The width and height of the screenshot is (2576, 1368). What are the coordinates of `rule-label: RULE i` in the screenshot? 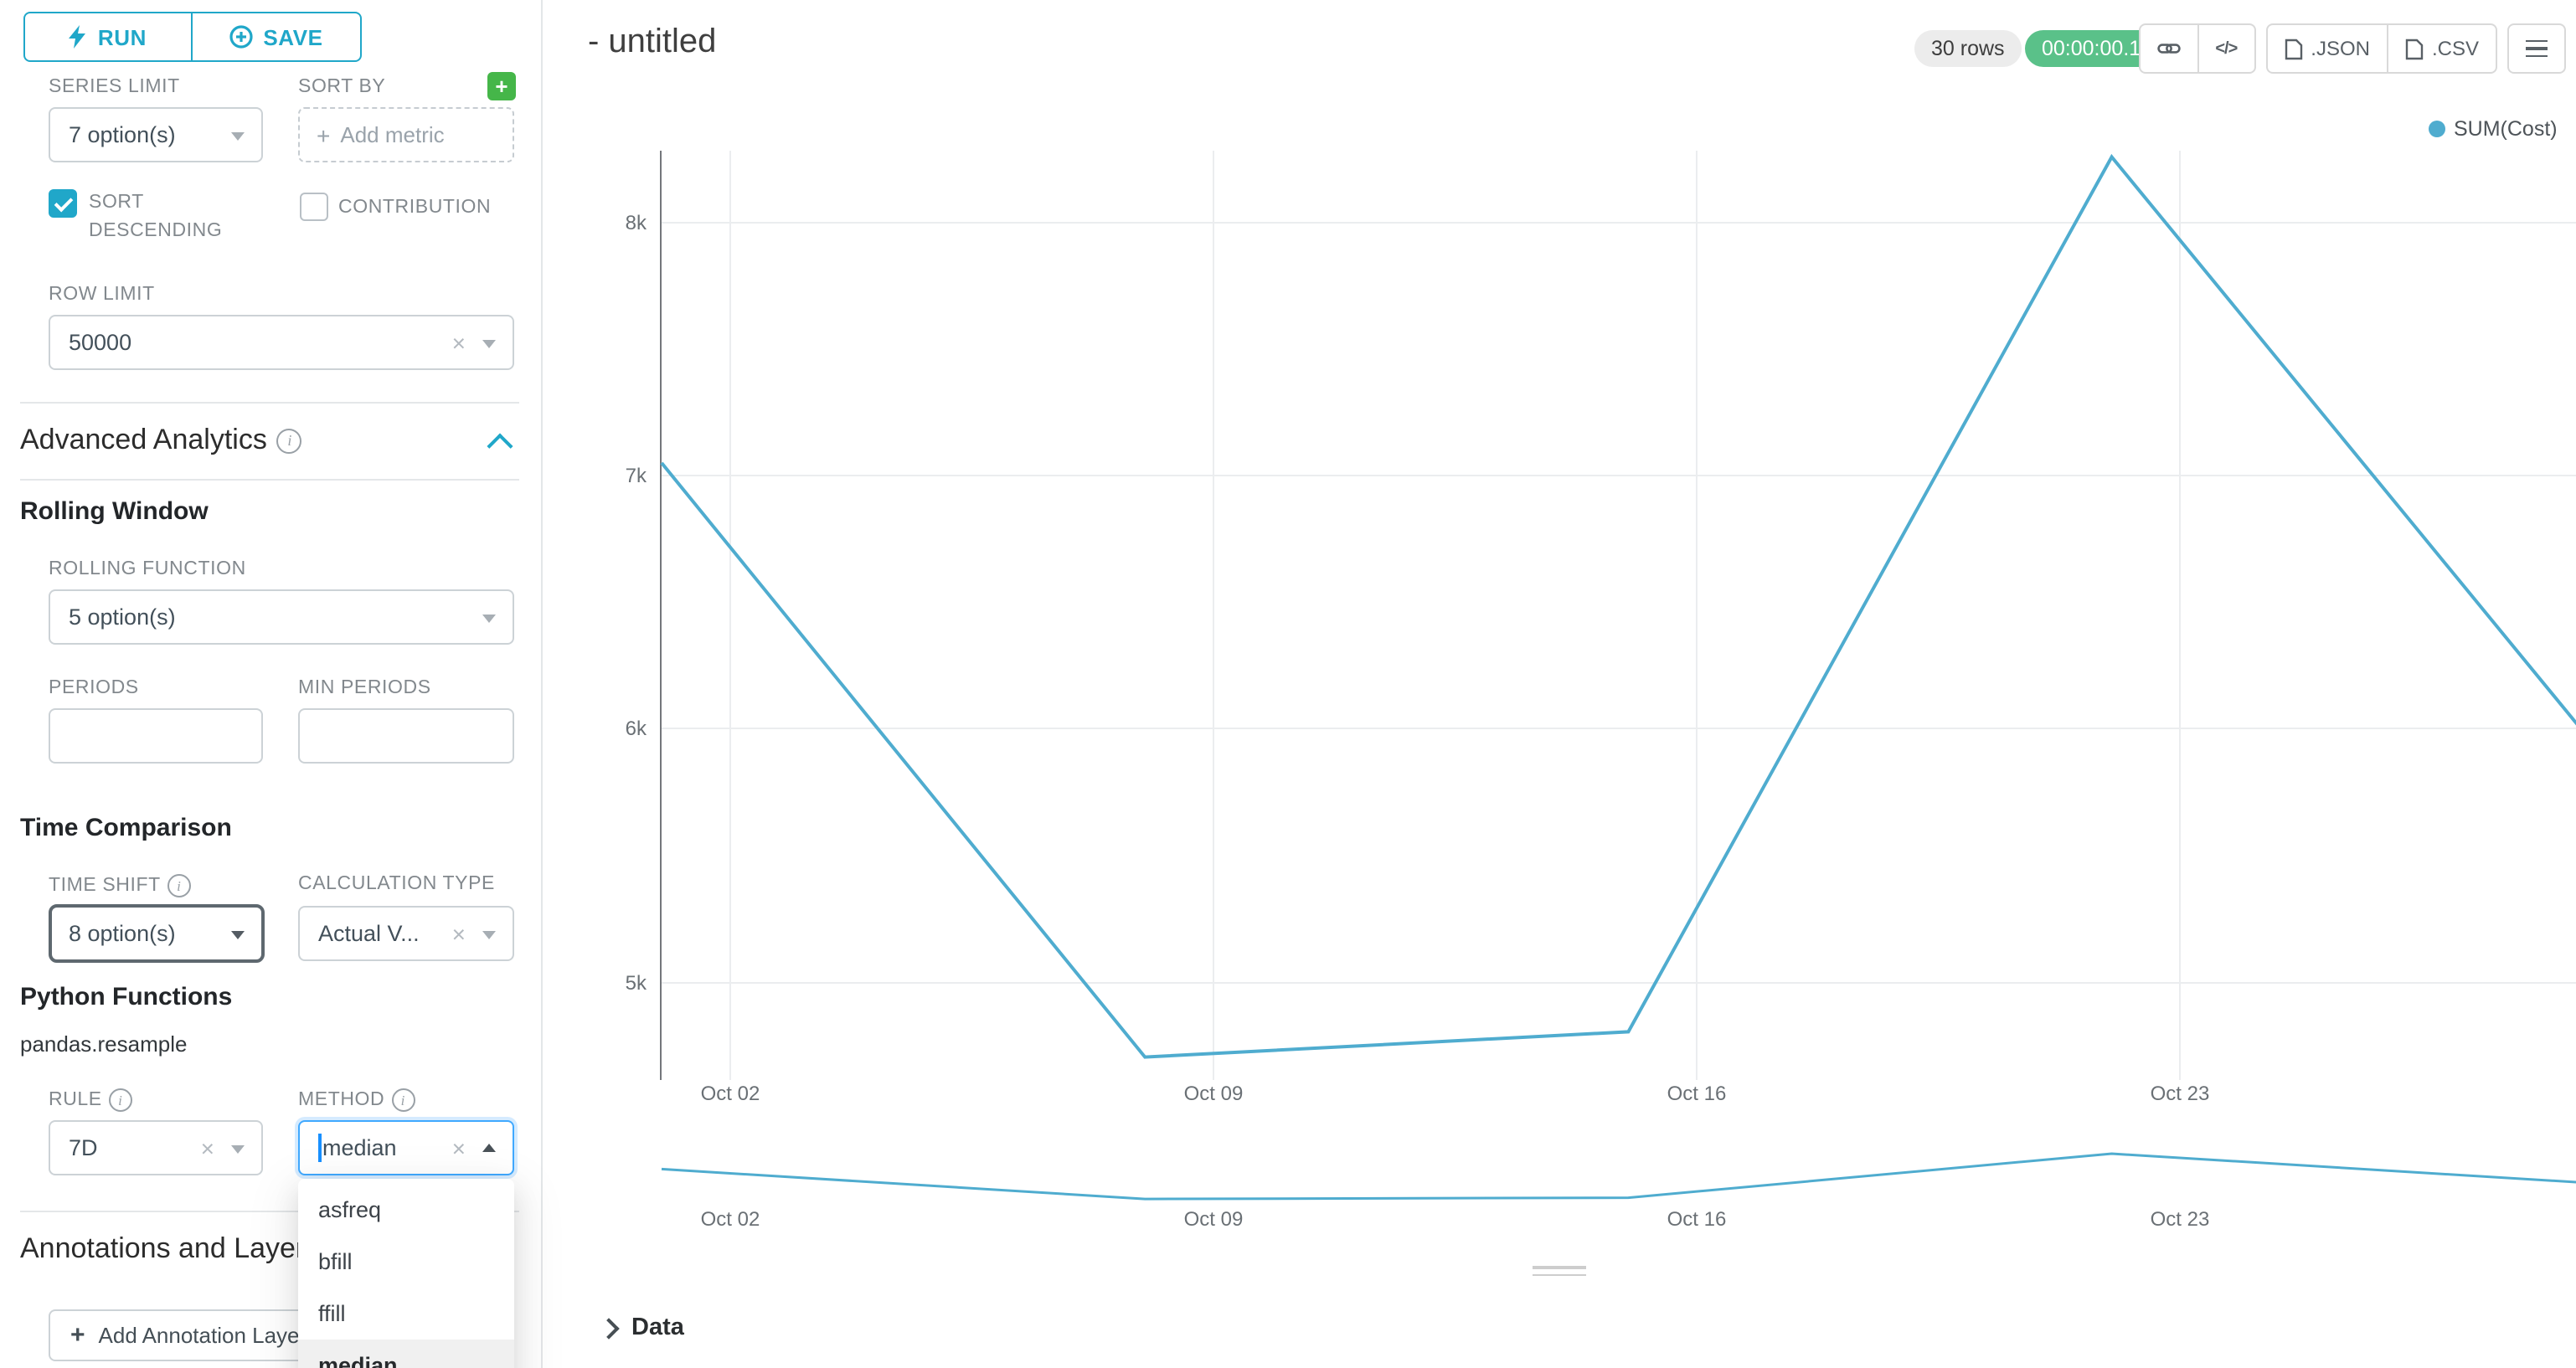 It's located at (90, 1100).